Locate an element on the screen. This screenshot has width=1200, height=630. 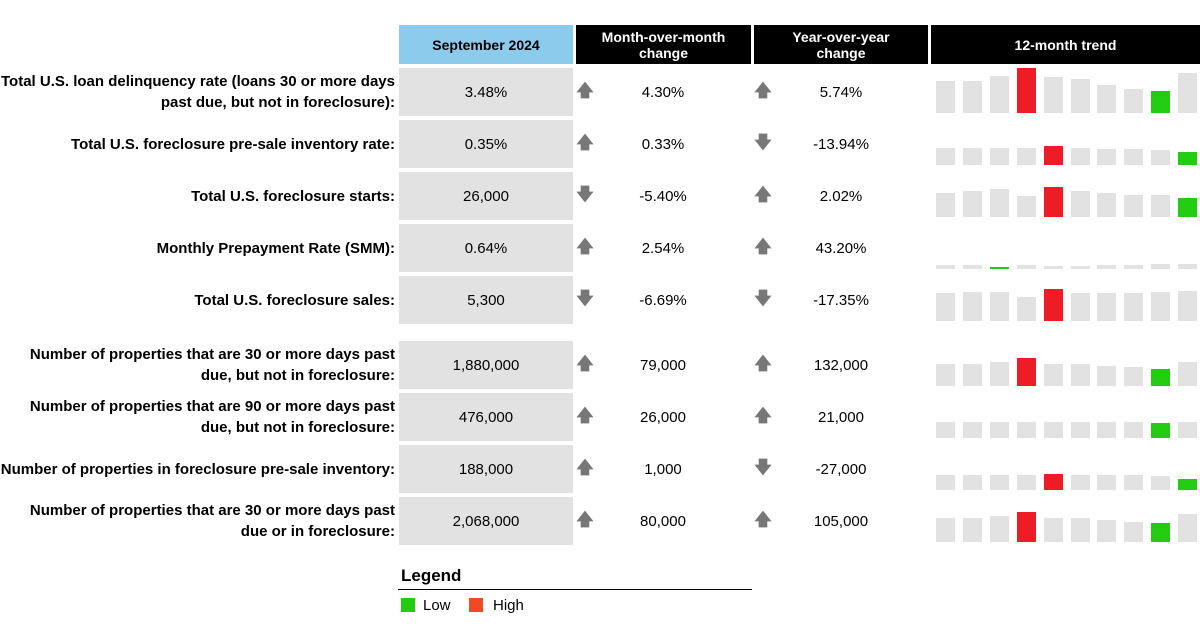
yoy-cell: -13.94% is located at coordinates (841, 144).